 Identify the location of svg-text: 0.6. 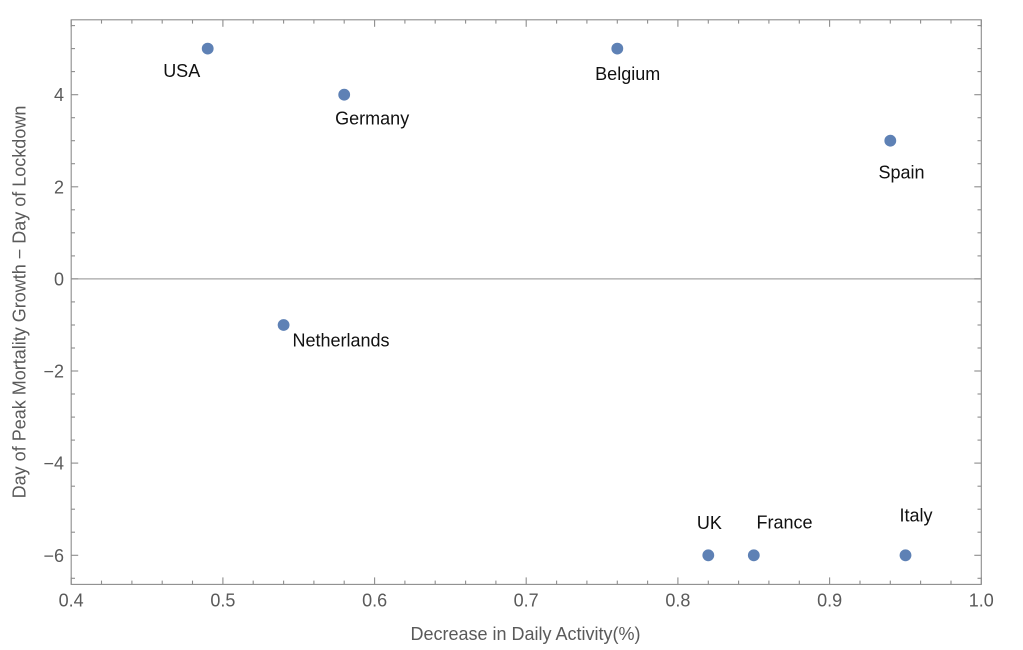
(374, 600).